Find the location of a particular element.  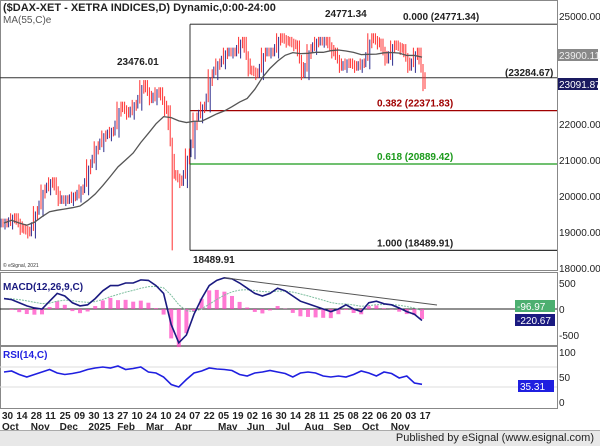

price-tick-label: 25000.00 is located at coordinates (579, 17).